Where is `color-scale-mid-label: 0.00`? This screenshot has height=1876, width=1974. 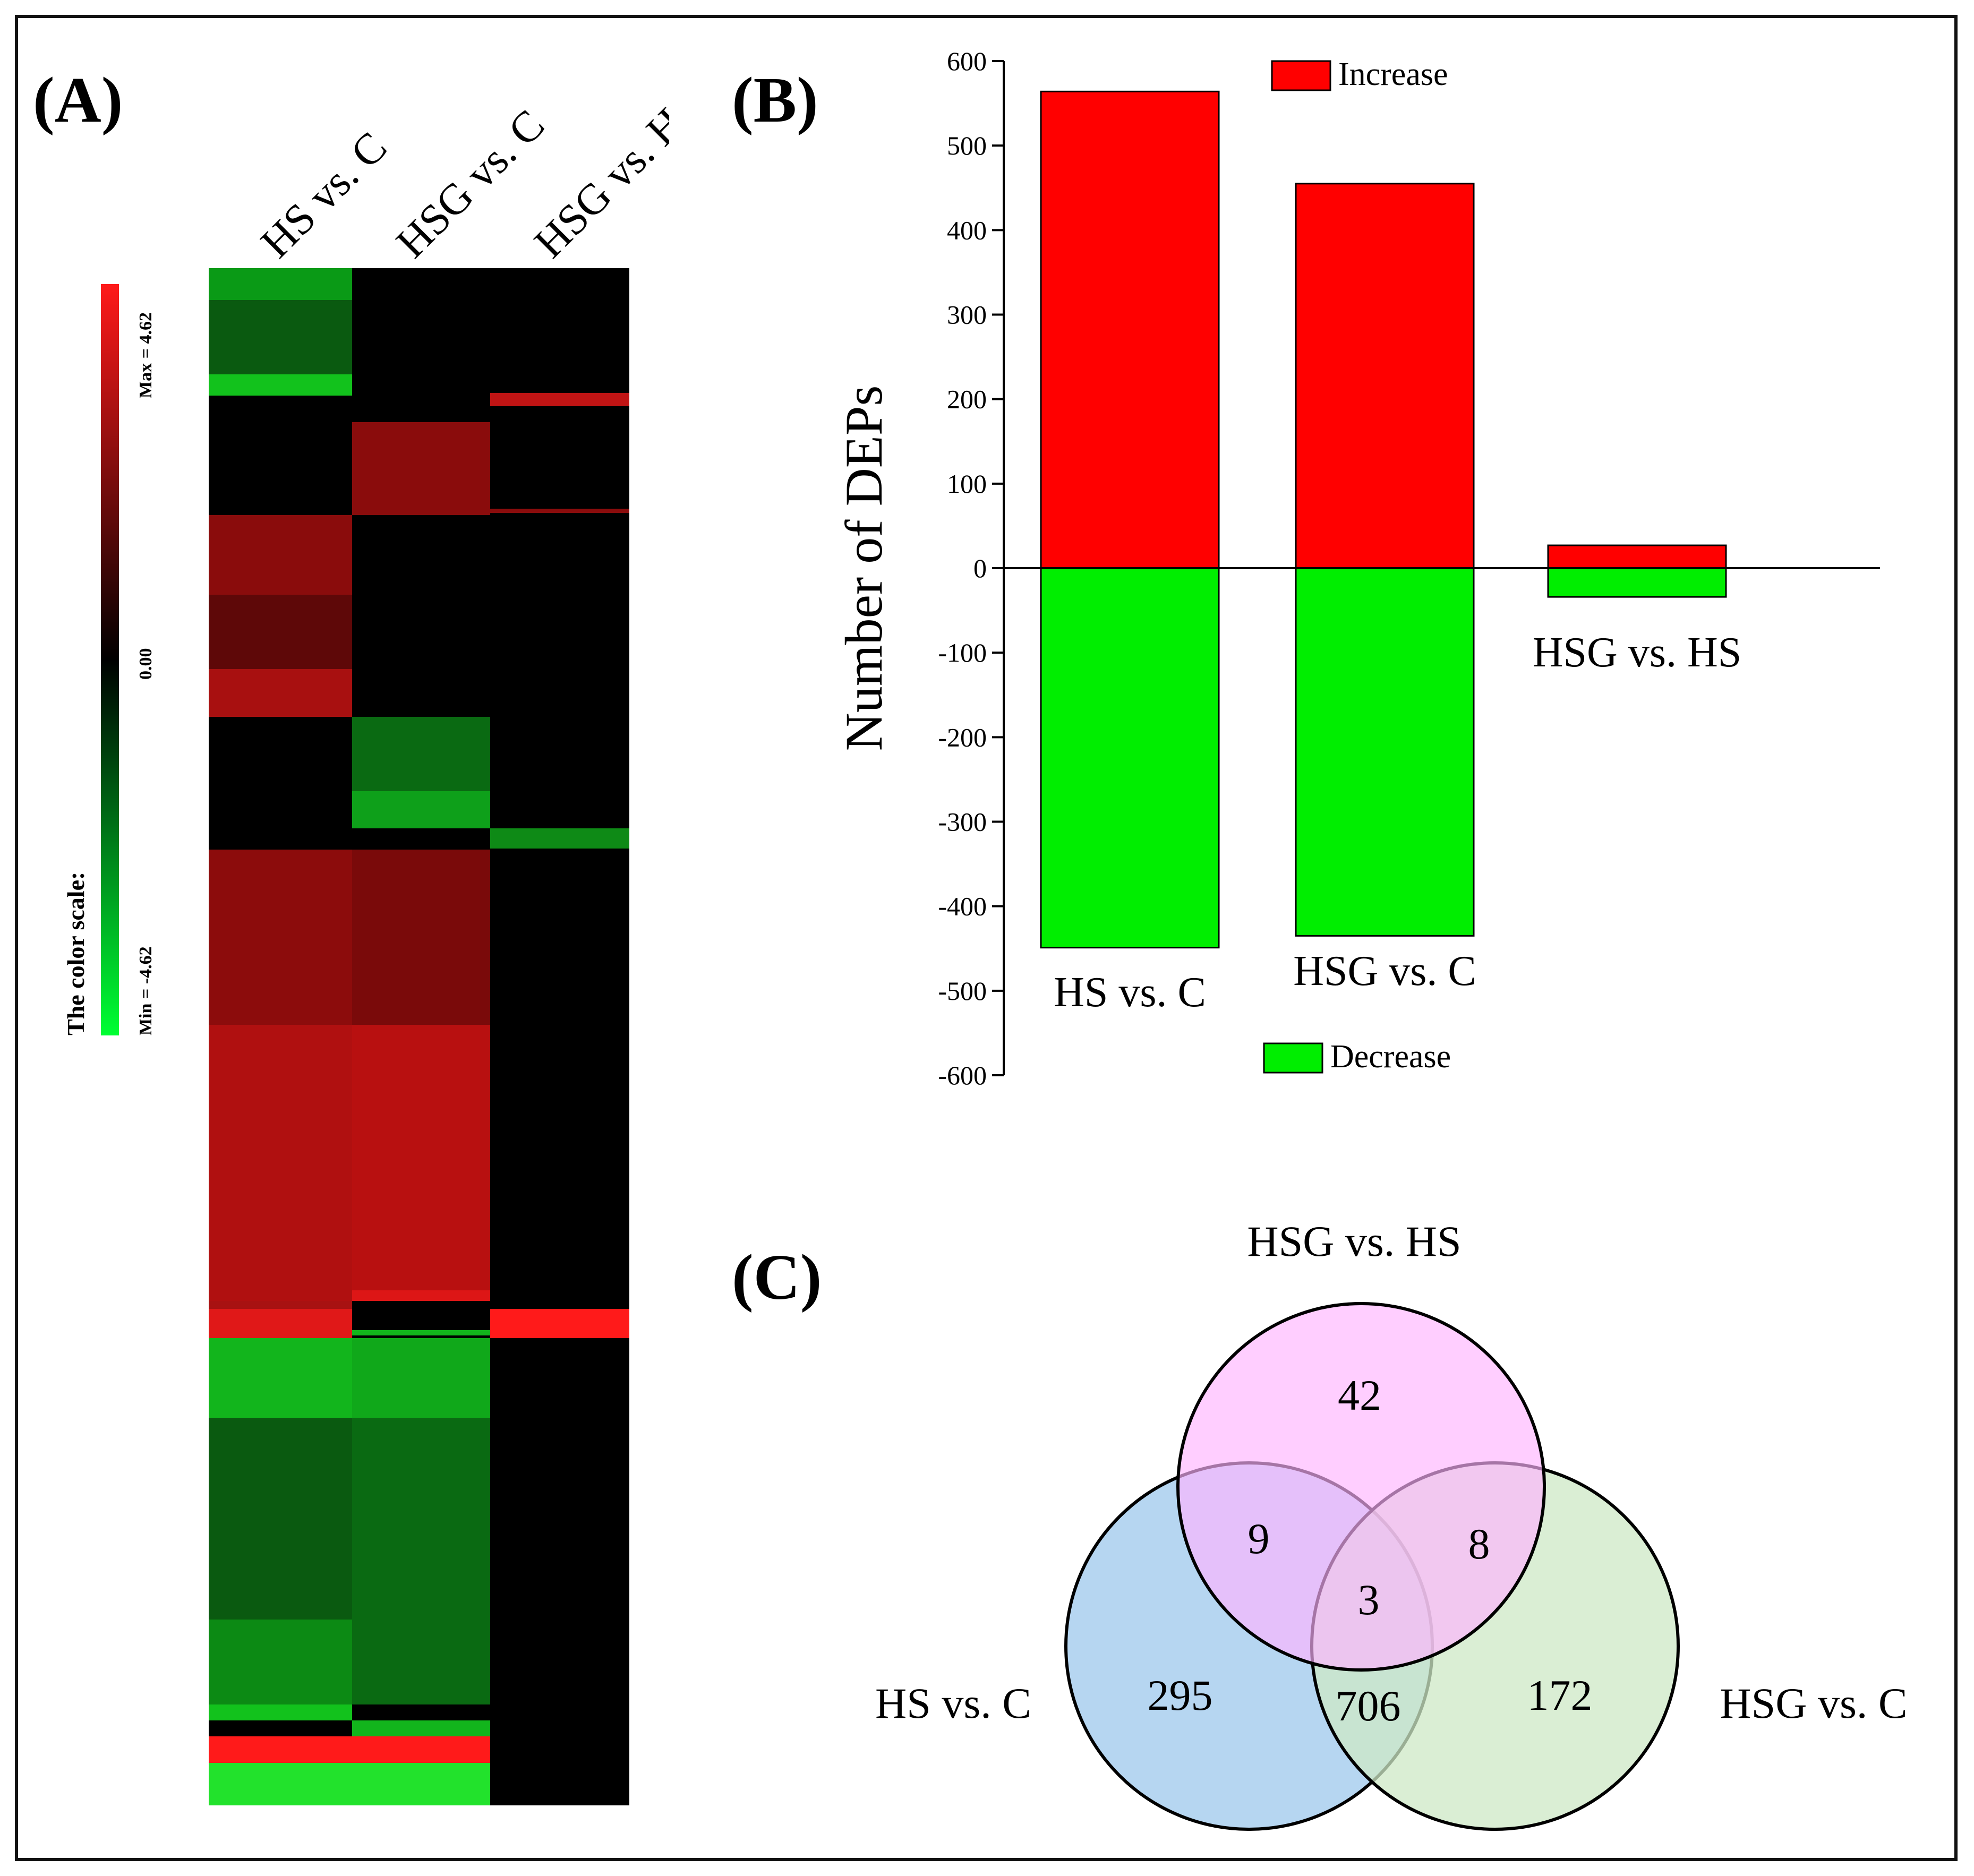
color-scale-mid-label: 0.00 is located at coordinates (146, 664).